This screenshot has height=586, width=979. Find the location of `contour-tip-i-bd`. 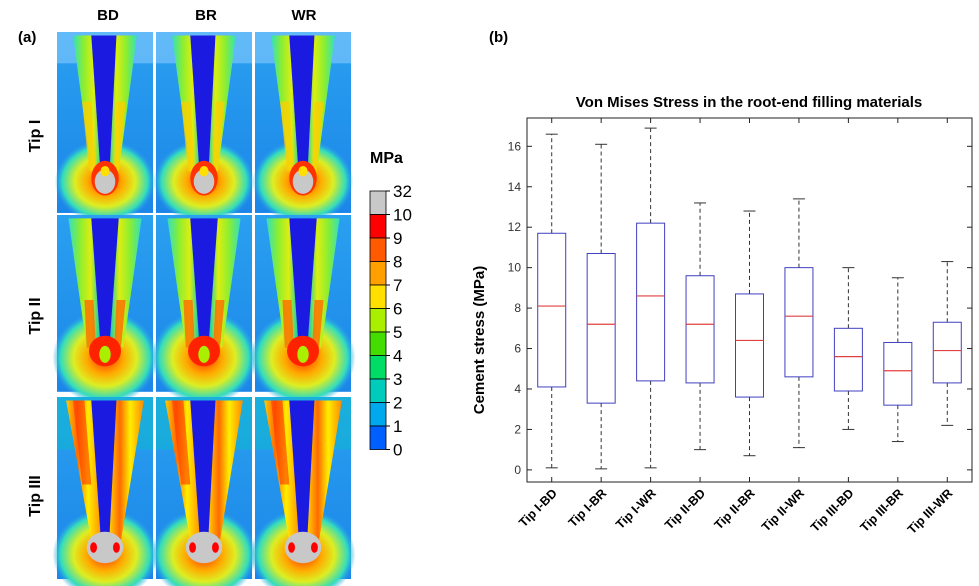

contour-tip-i-bd is located at coordinates (105, 128).